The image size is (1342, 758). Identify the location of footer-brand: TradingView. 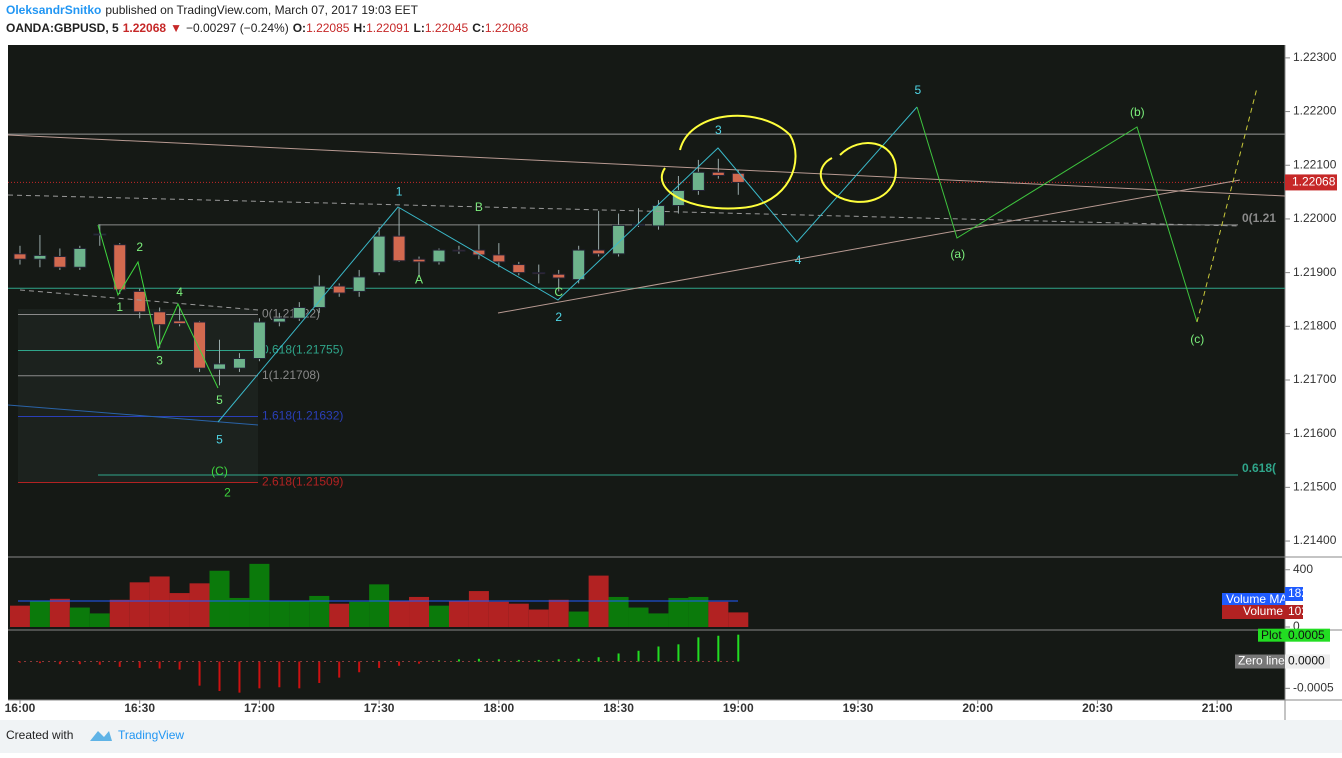
(151, 735).